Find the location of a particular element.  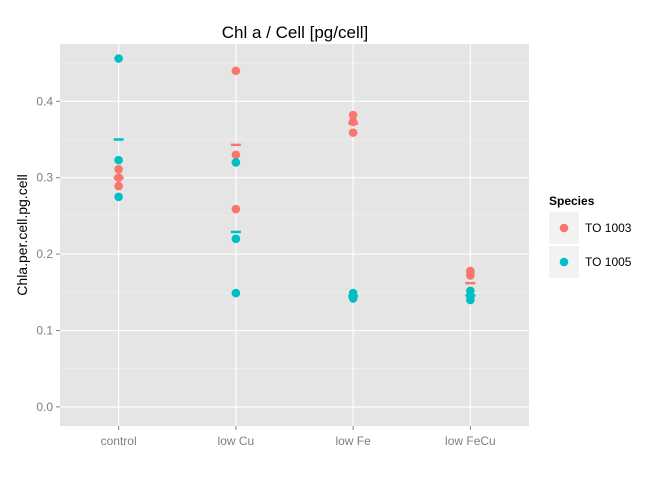

legend-label: TO 1005 is located at coordinates (608, 262).